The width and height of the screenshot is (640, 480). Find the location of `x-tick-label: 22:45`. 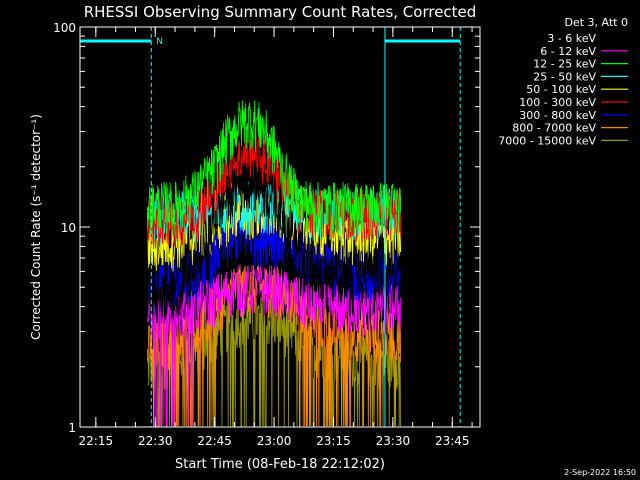

x-tick-label: 22:45 is located at coordinates (214, 441).